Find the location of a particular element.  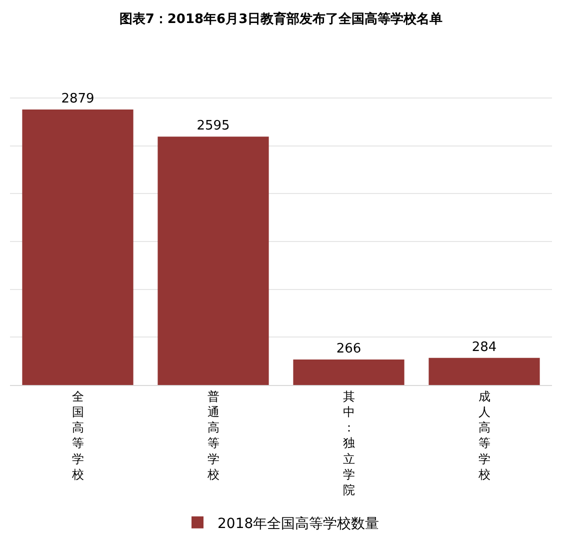

data-label: 2595 is located at coordinates (213, 126).